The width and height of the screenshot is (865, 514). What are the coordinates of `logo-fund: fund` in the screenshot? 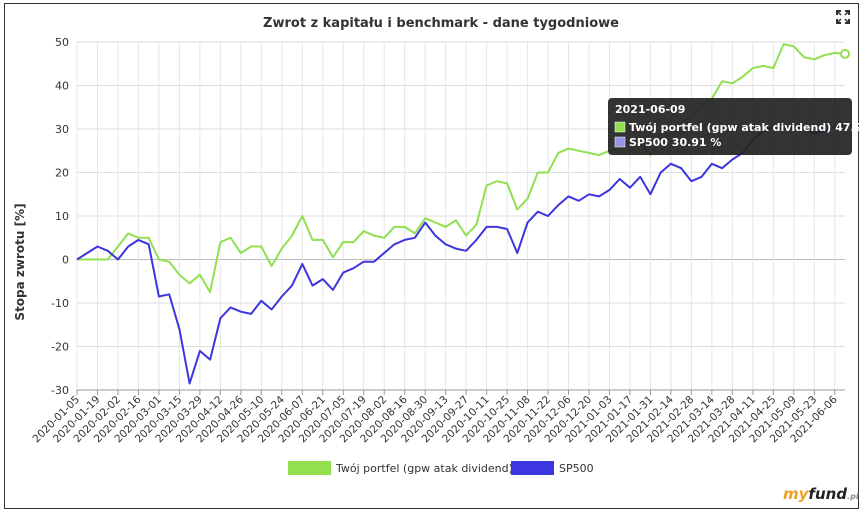 It's located at (827, 494).